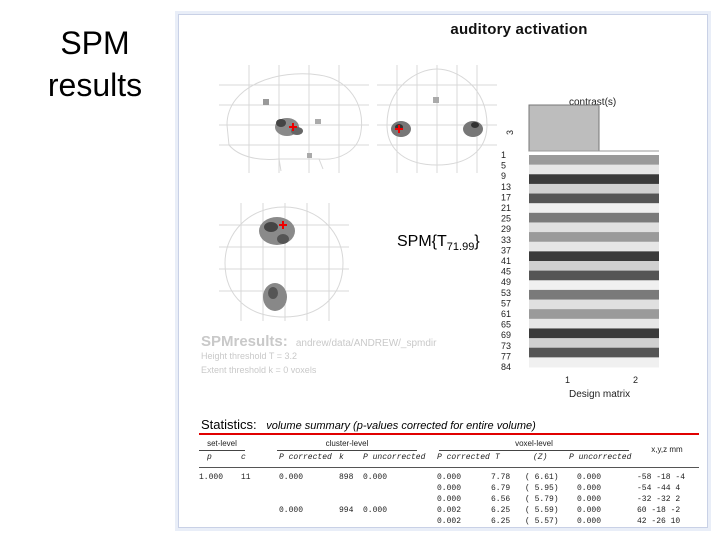 The height and width of the screenshot is (540, 720). What do you see at coordinates (346, 477) in the screenshot?
I see `cell-cluster-k: 898` at bounding box center [346, 477].